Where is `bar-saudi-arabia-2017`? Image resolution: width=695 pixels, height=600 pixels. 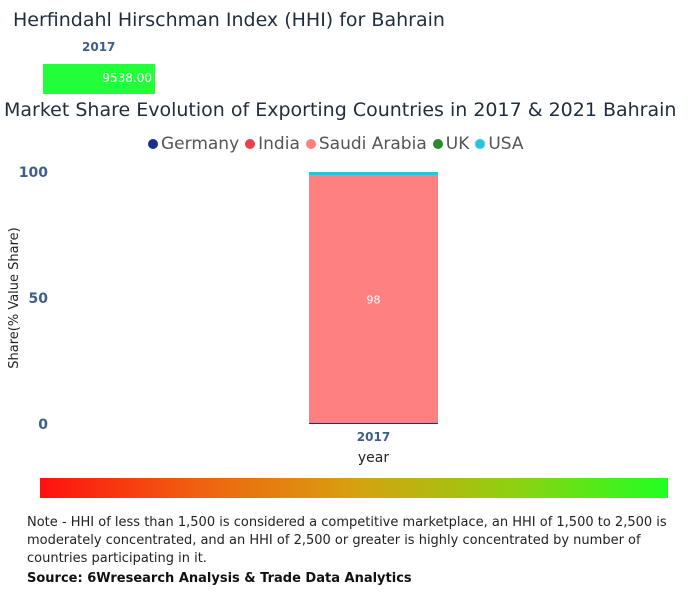
bar-saudi-arabia-2017 is located at coordinates (373, 299).